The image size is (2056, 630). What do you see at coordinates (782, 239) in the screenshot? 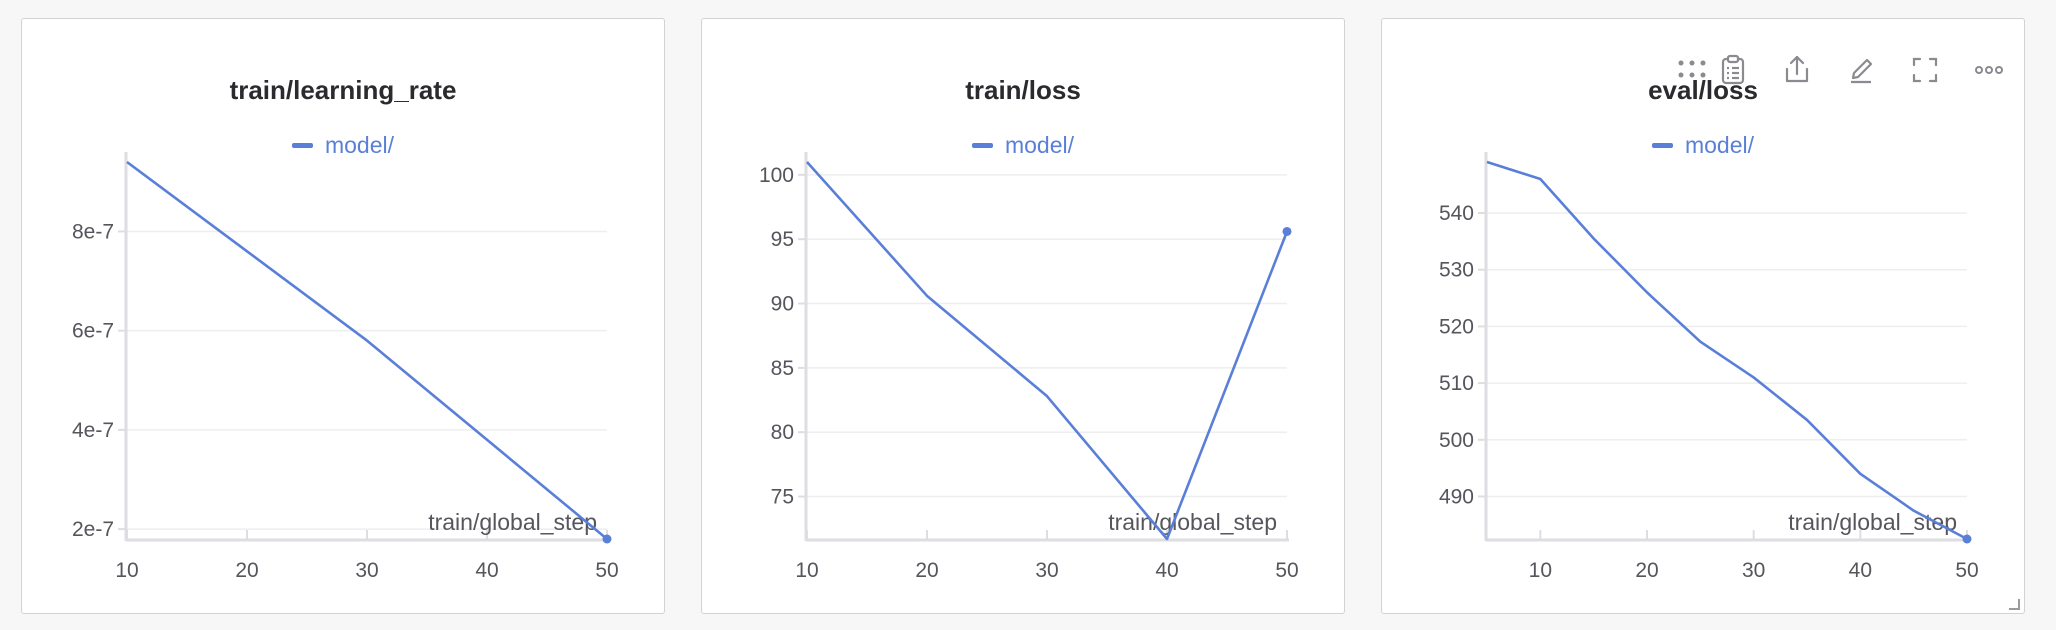
I see `y-tick-label: 95` at bounding box center [782, 239].